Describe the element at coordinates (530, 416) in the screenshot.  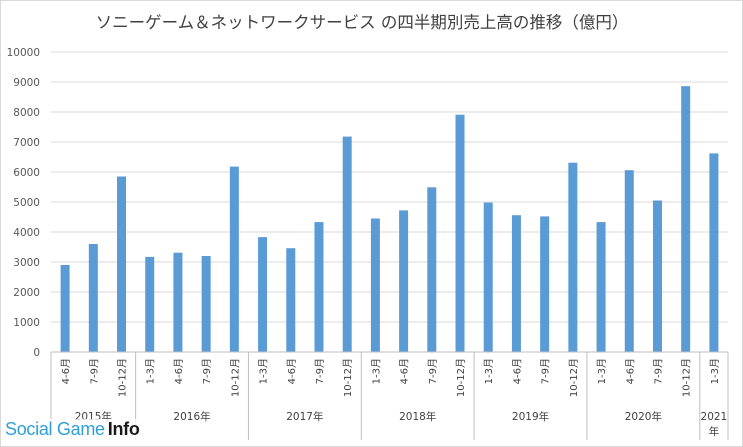
I see `x-group-label: 2019年` at that location.